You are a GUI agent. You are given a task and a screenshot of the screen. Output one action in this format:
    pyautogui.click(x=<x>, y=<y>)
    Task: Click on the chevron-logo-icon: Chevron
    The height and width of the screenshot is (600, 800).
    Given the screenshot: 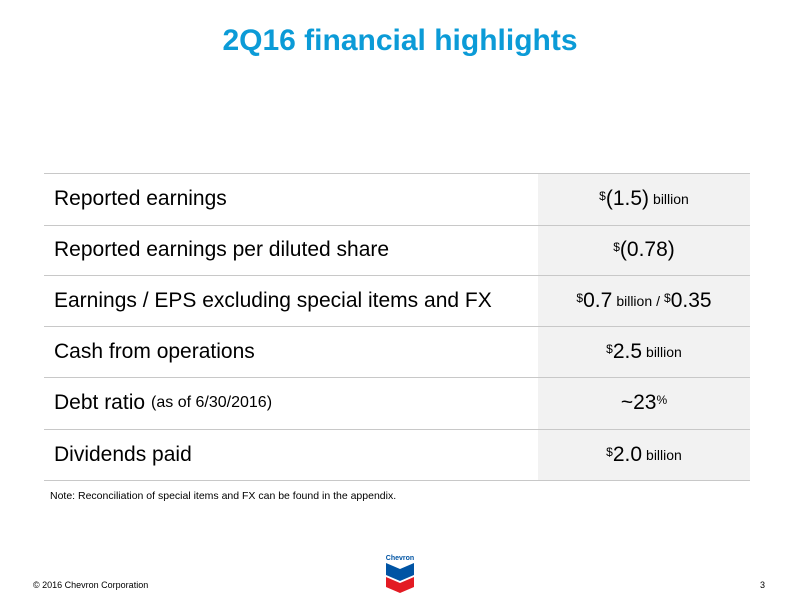 What is the action you would take?
    pyautogui.click(x=400, y=574)
    